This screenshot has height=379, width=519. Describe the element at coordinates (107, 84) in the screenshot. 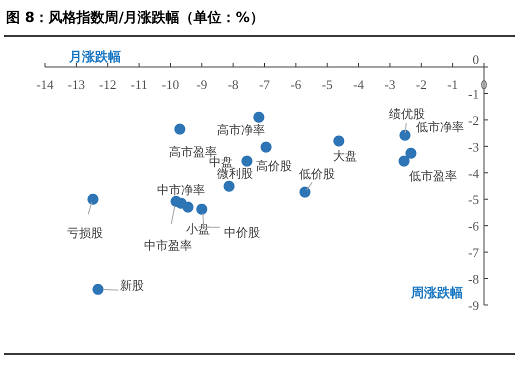

I see `x-tick-label: -12` at that location.